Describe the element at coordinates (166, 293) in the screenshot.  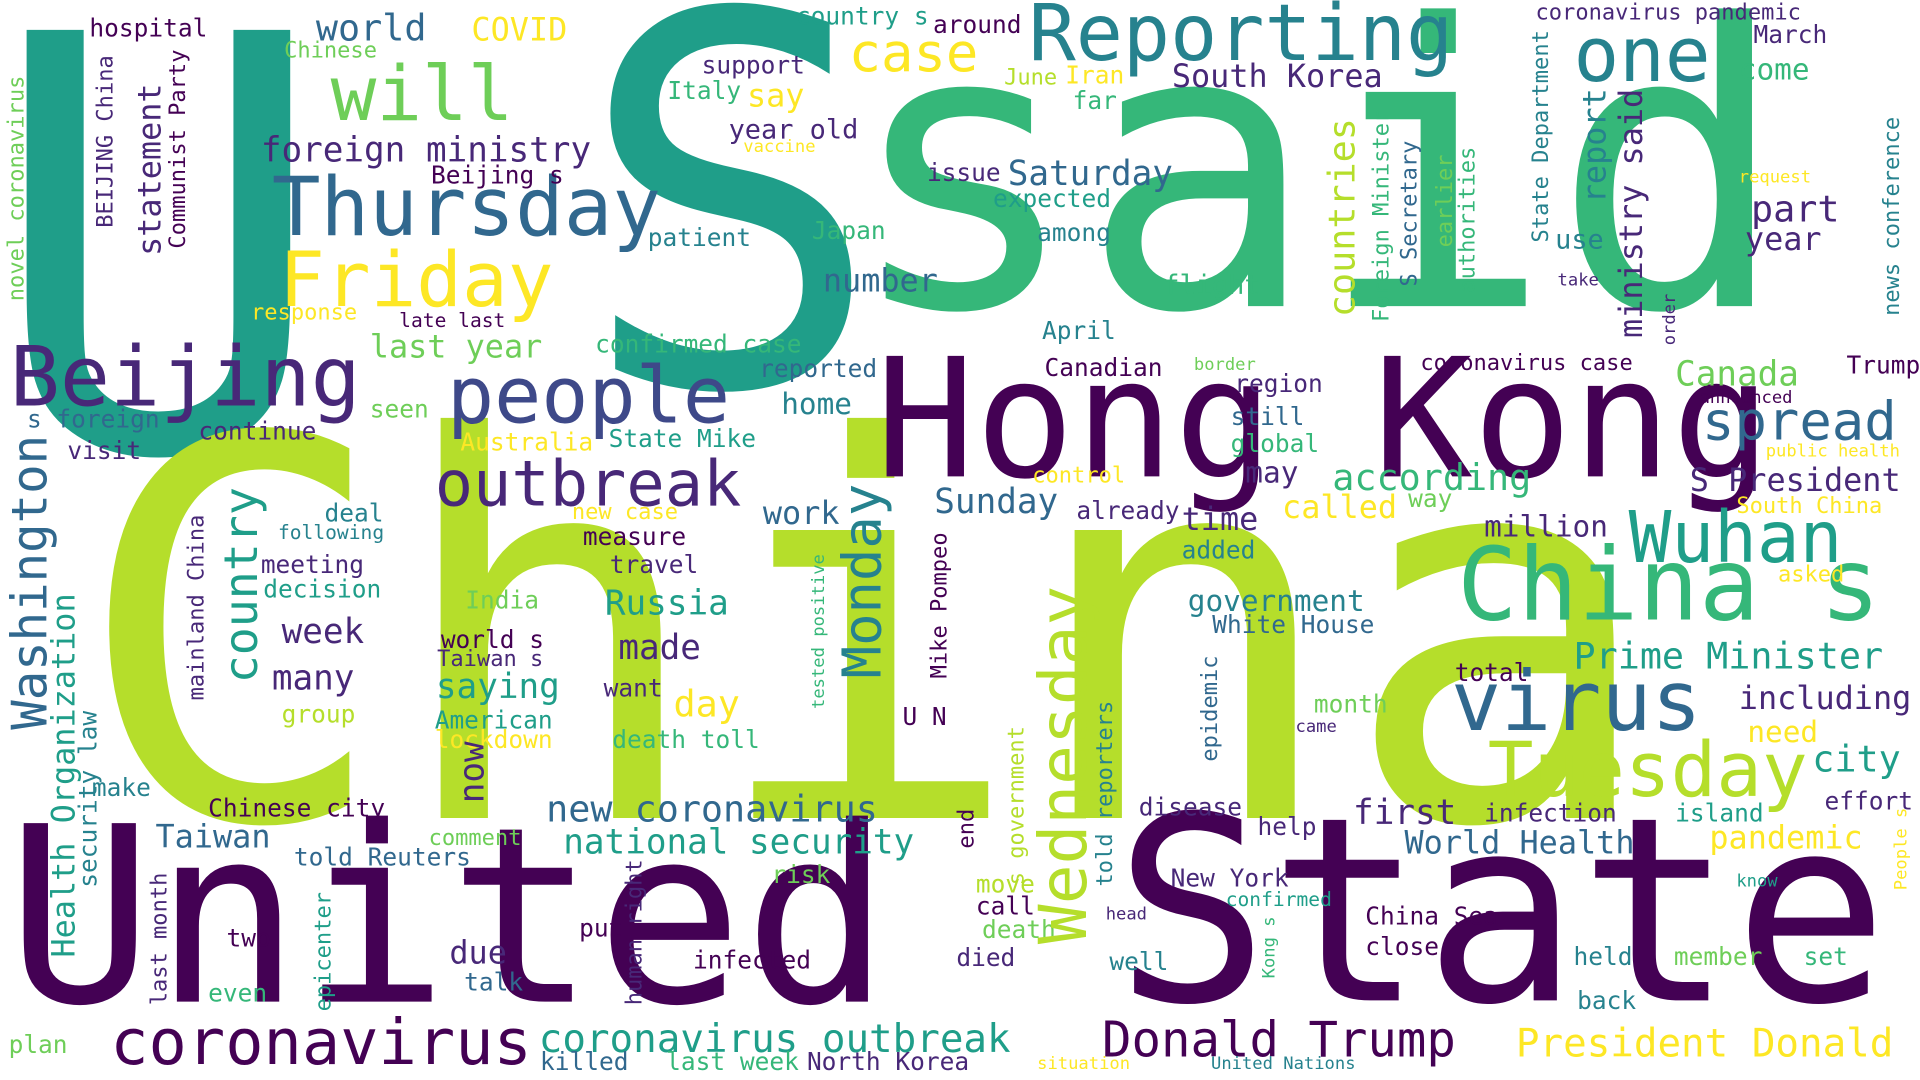
I see `cloud-word-u: U` at that location.